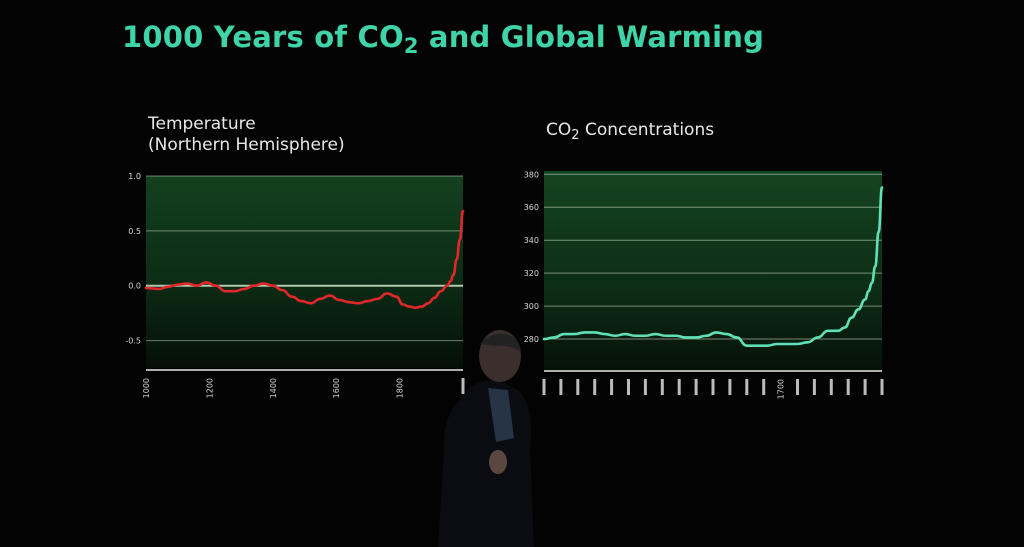 This screenshot has height=547, width=1024. What do you see at coordinates (209, 388) in the screenshot?
I see `x-tick-label: 1200` at bounding box center [209, 388].